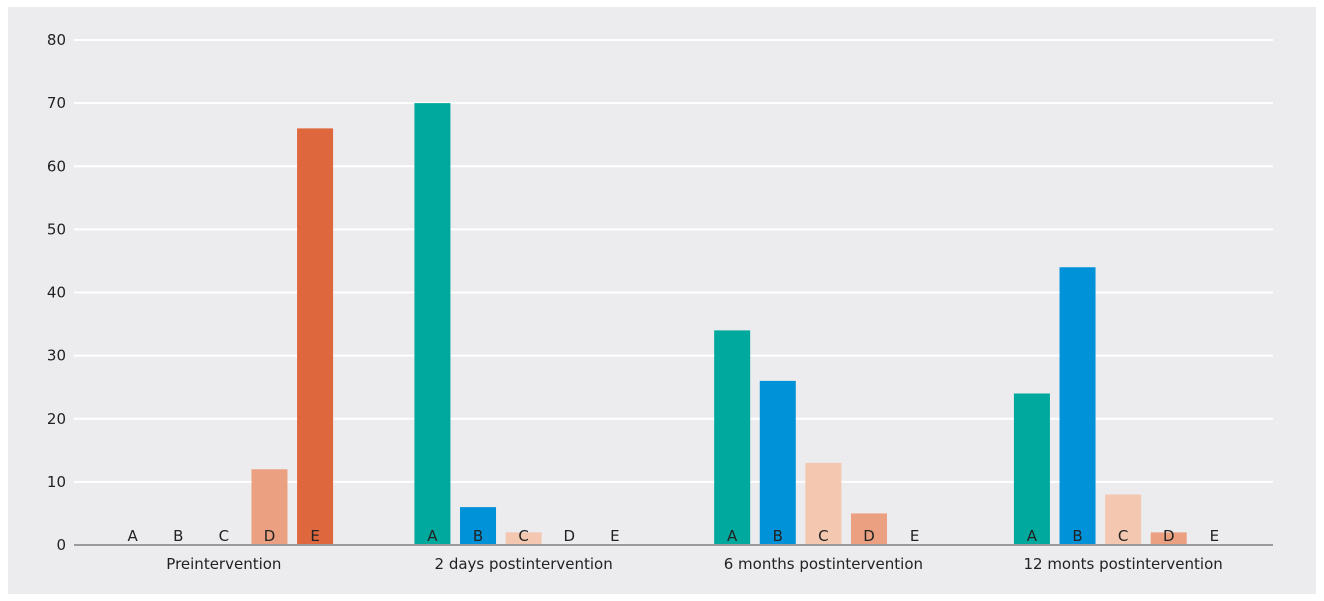 This screenshot has width=1324, height=601. What do you see at coordinates (56, 229) in the screenshot?
I see `y-tick-label: 50` at bounding box center [56, 229].